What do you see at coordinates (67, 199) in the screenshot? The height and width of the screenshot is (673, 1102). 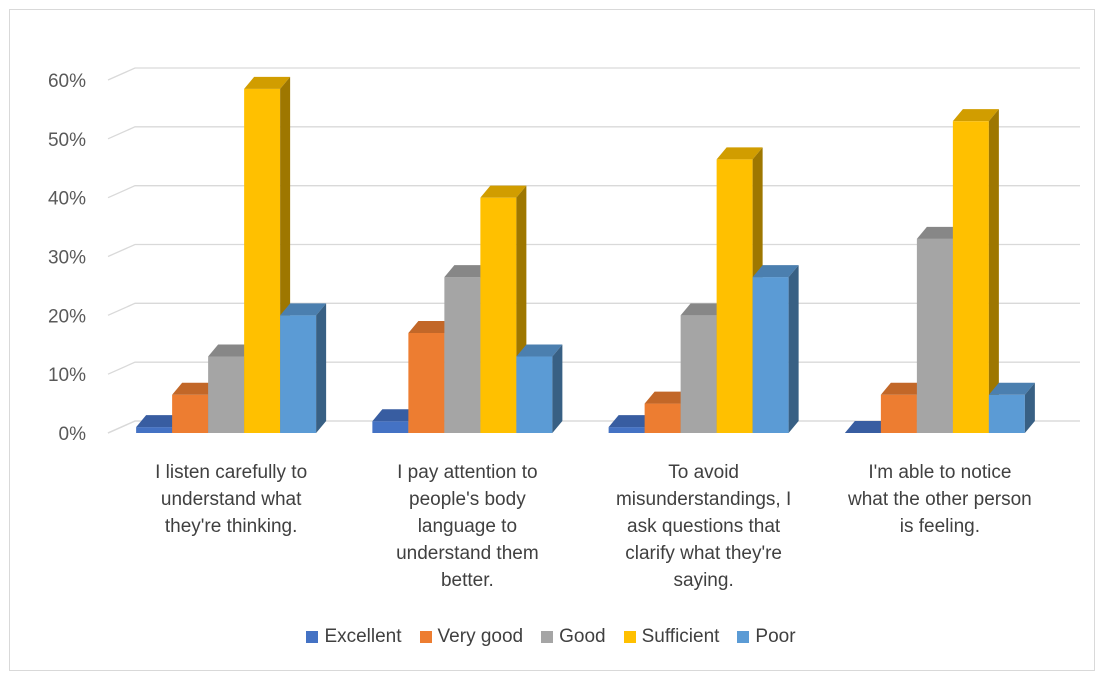 I see `y-tick-label: 40%` at bounding box center [67, 199].